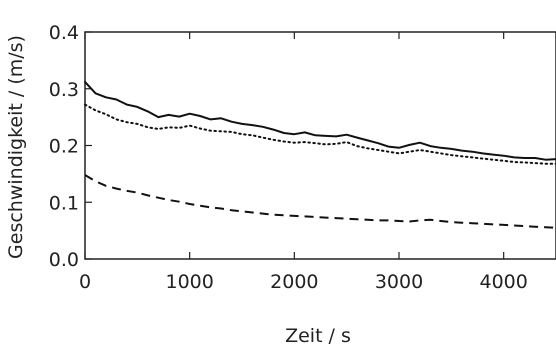 The height and width of the screenshot is (358, 556). What do you see at coordinates (85, 282) in the screenshot?
I see `x-tick-label: 0` at bounding box center [85, 282].